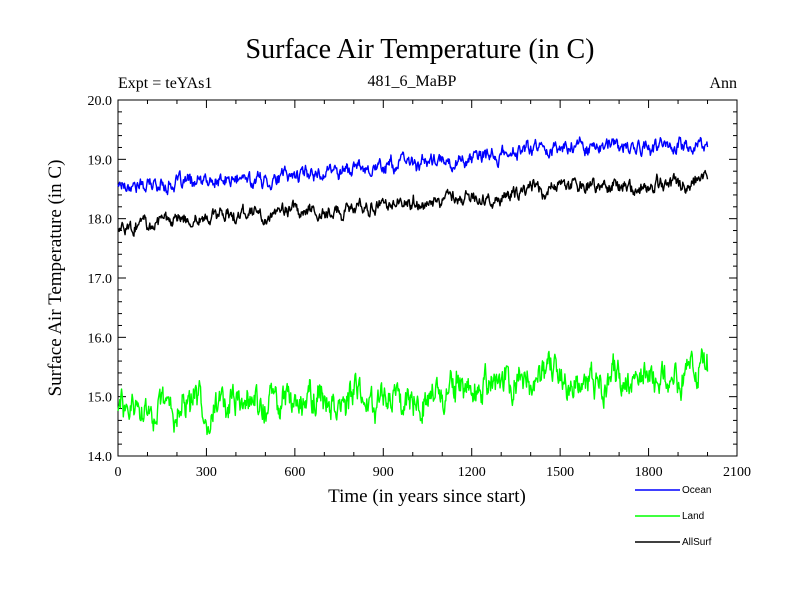 The width and height of the screenshot is (800, 600). Describe the element at coordinates (100, 338) in the screenshot. I see `y-tick-label-16: 16.0` at that location.